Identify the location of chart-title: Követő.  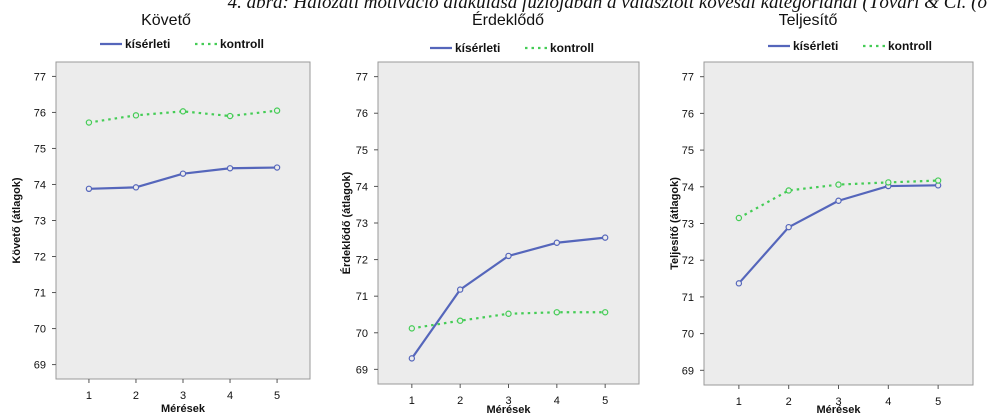
(166, 20).